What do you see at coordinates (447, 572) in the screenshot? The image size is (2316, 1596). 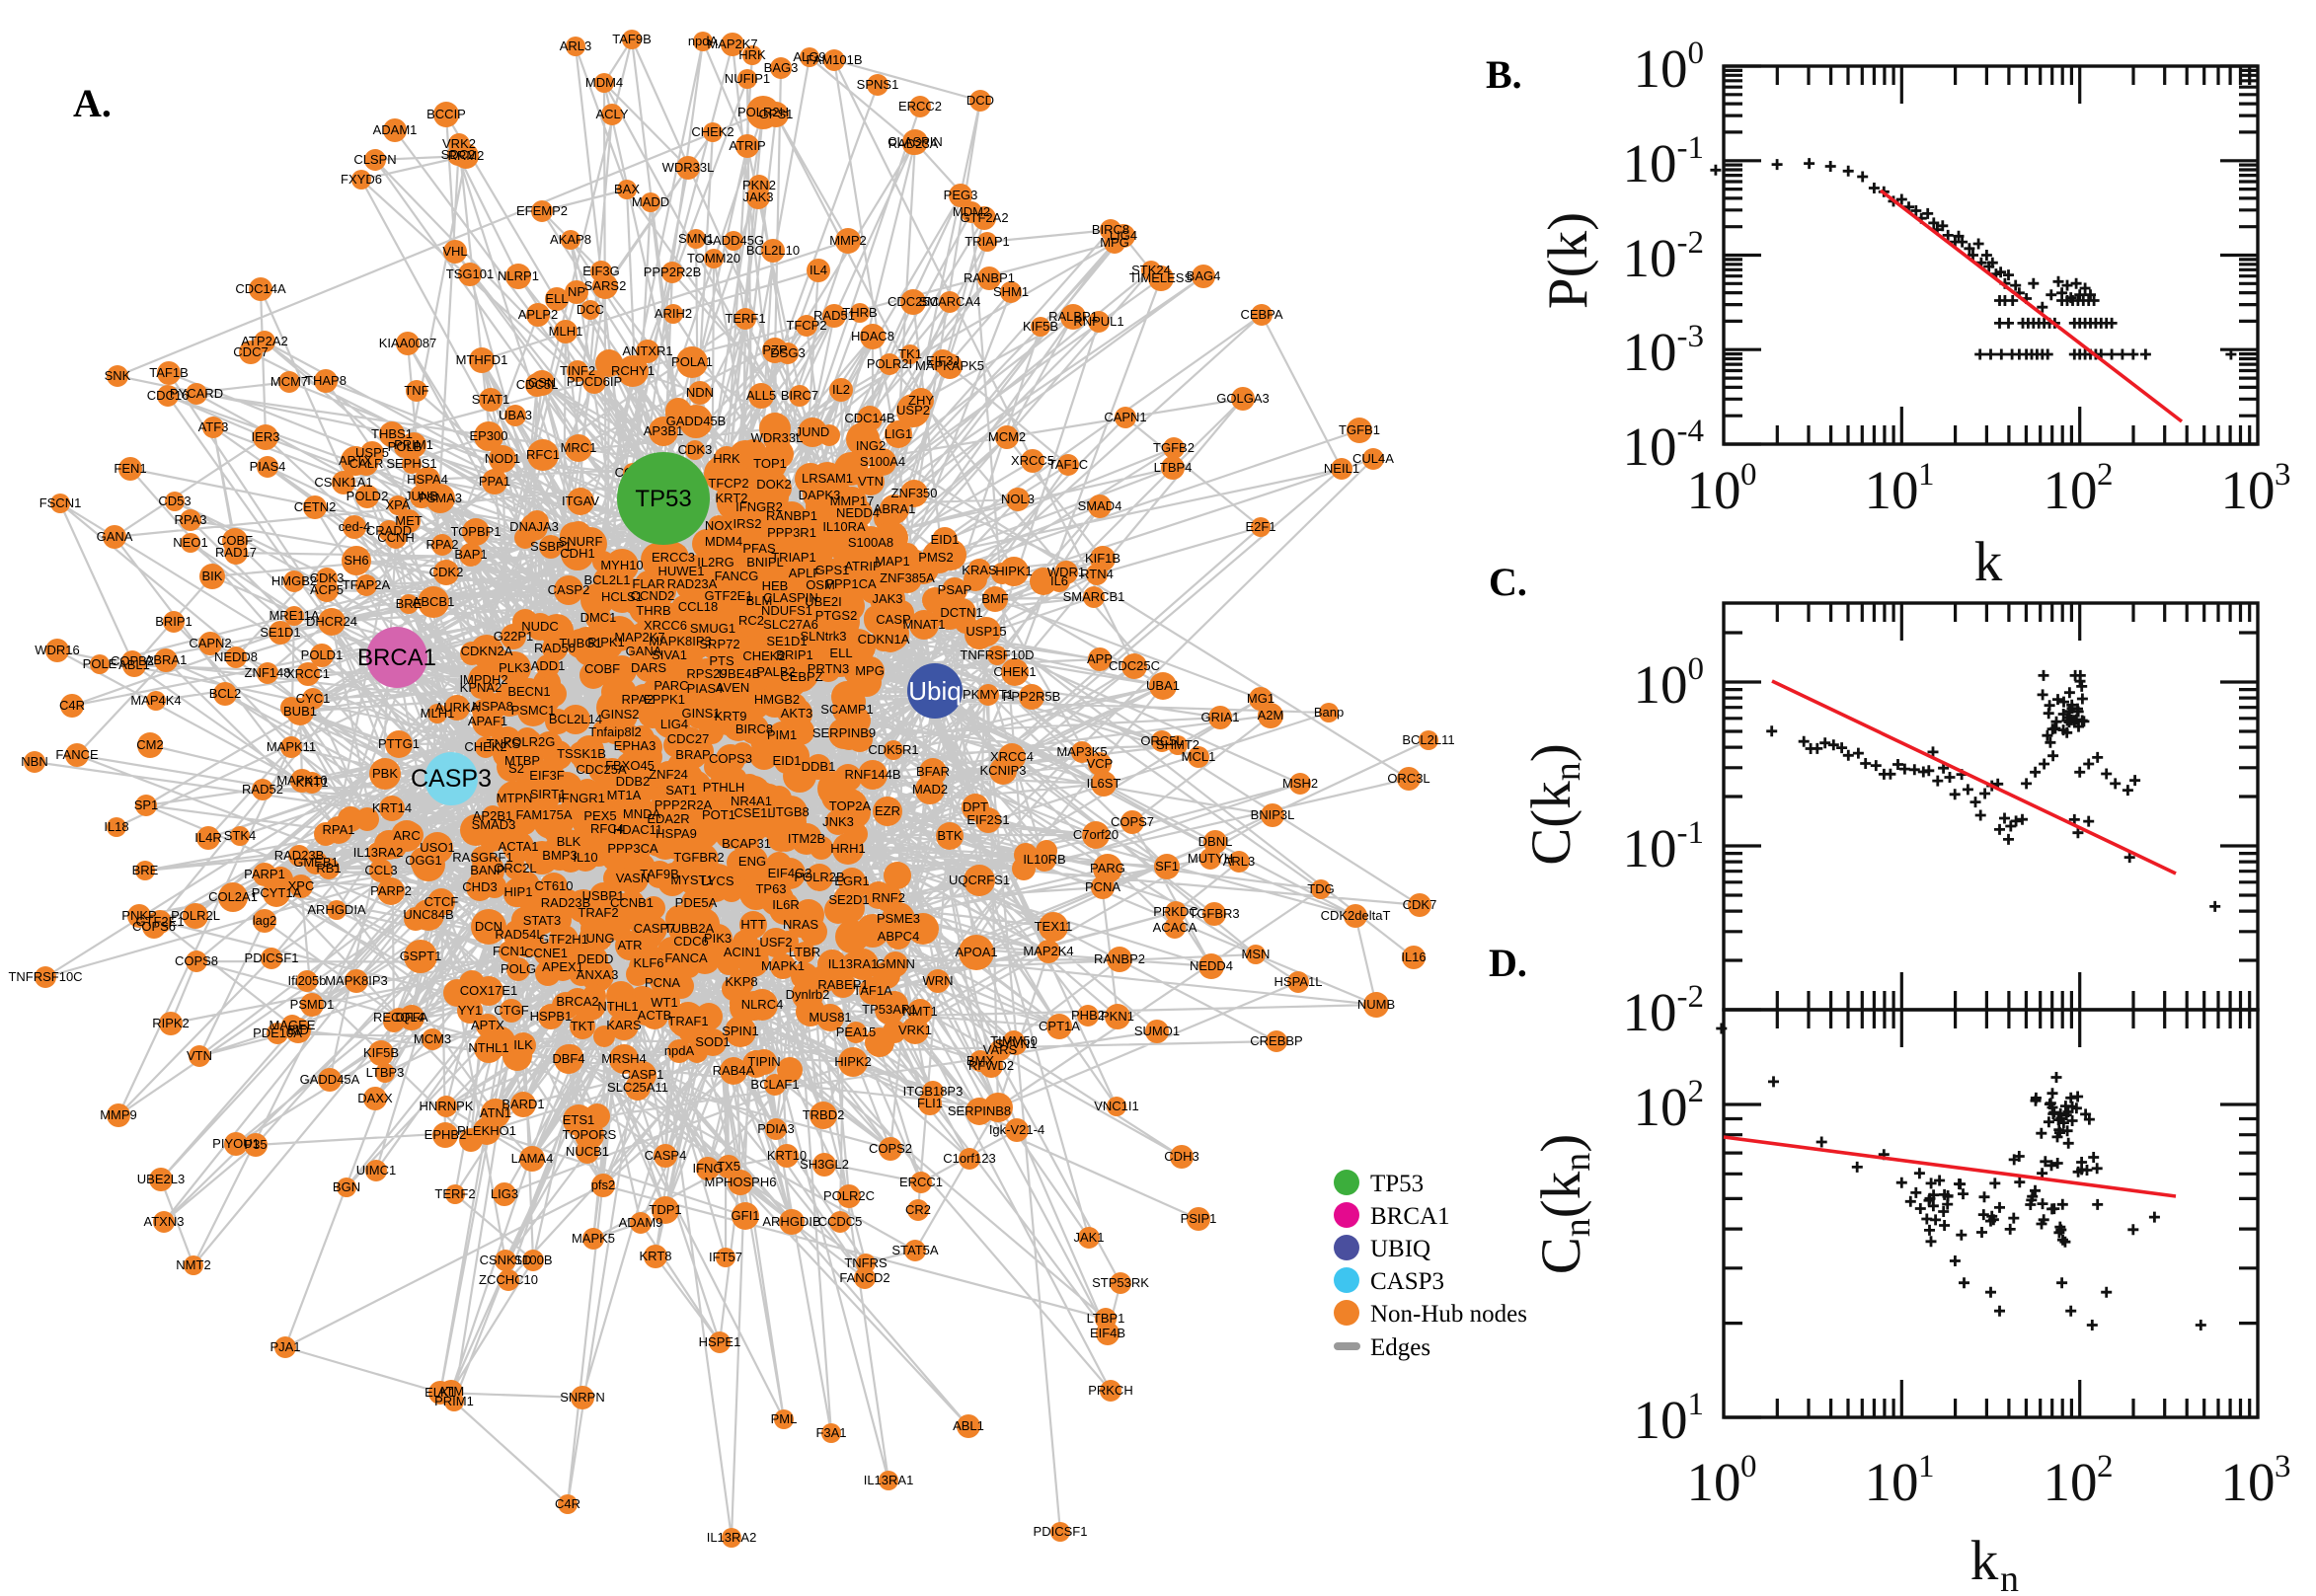 I see `svg-text: CDK2` at bounding box center [447, 572].